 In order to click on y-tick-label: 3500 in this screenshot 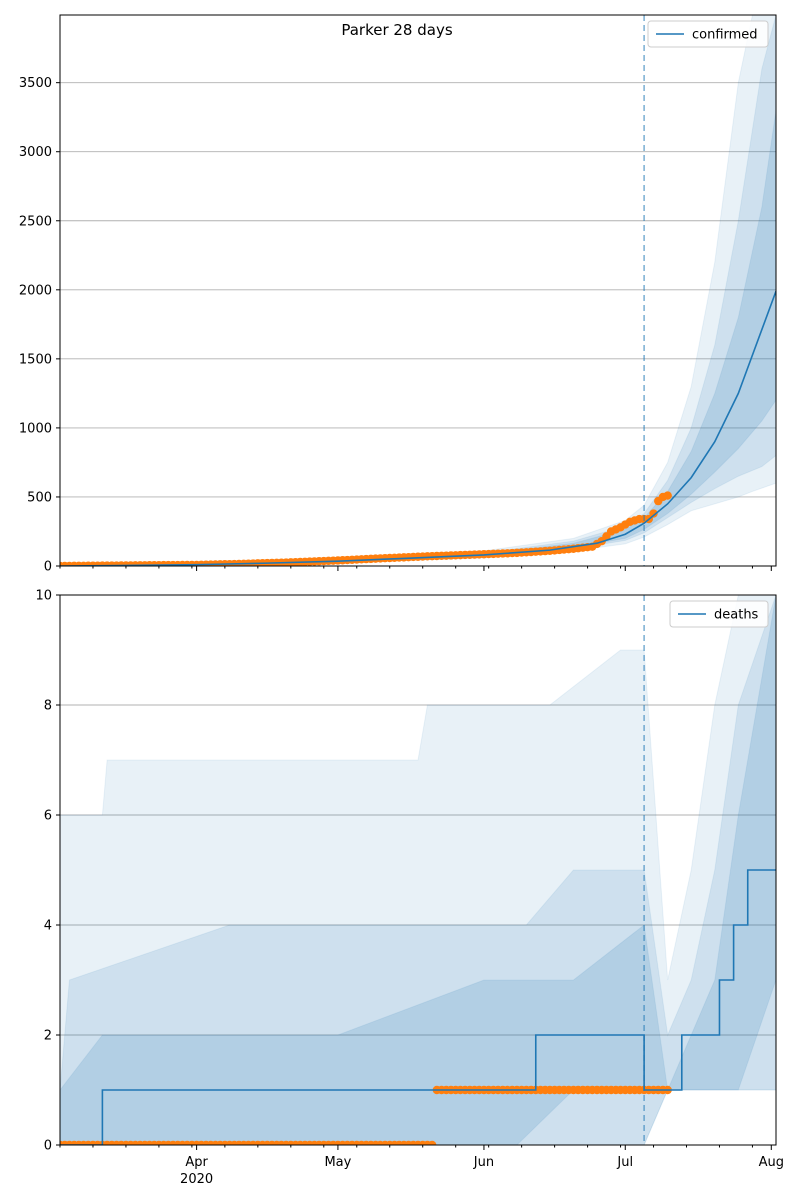, I will do `click(35, 83)`.